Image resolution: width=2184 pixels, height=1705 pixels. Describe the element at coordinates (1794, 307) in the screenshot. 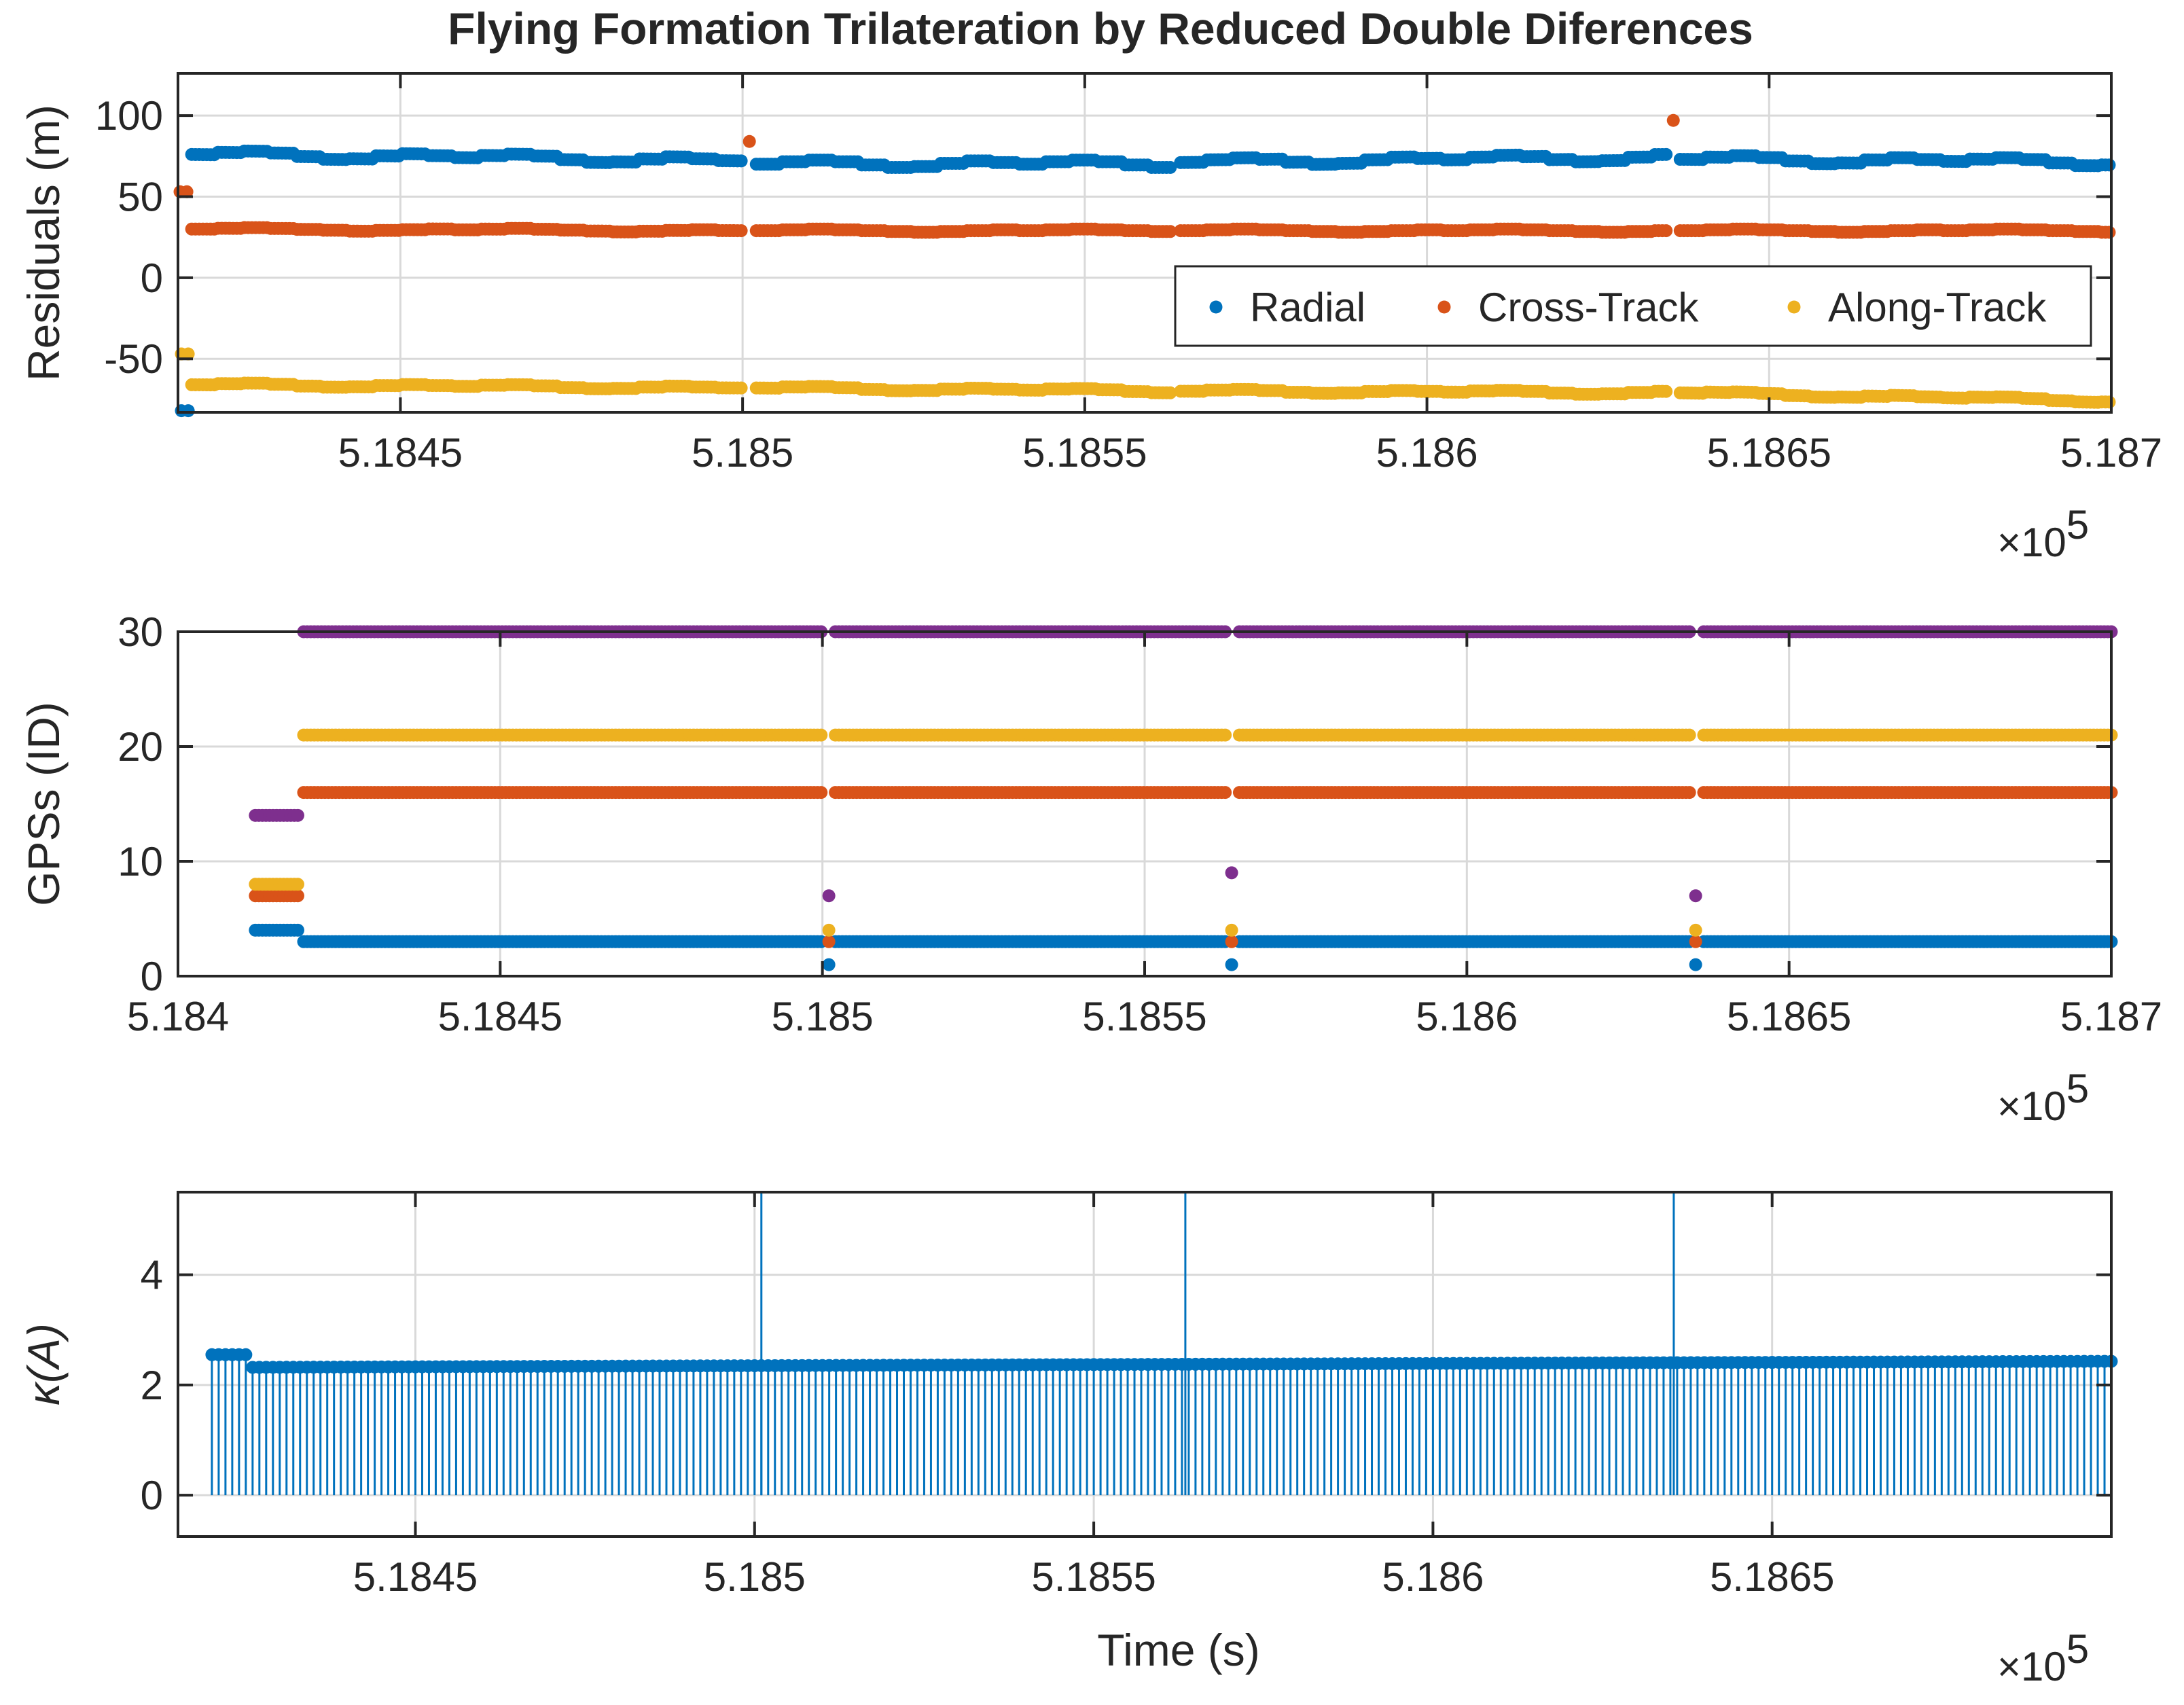

I see `legend-marker-along-track` at that location.